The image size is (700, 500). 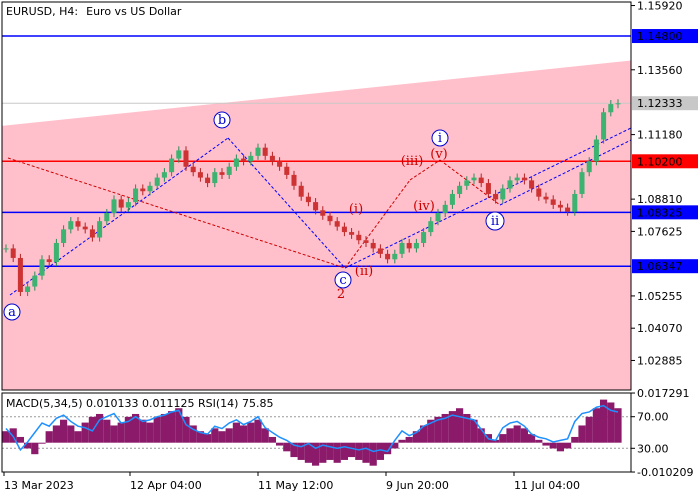 What do you see at coordinates (39, 485) in the screenshot?
I see `x-tick-label-0: 13 Mar 2023` at bounding box center [39, 485].